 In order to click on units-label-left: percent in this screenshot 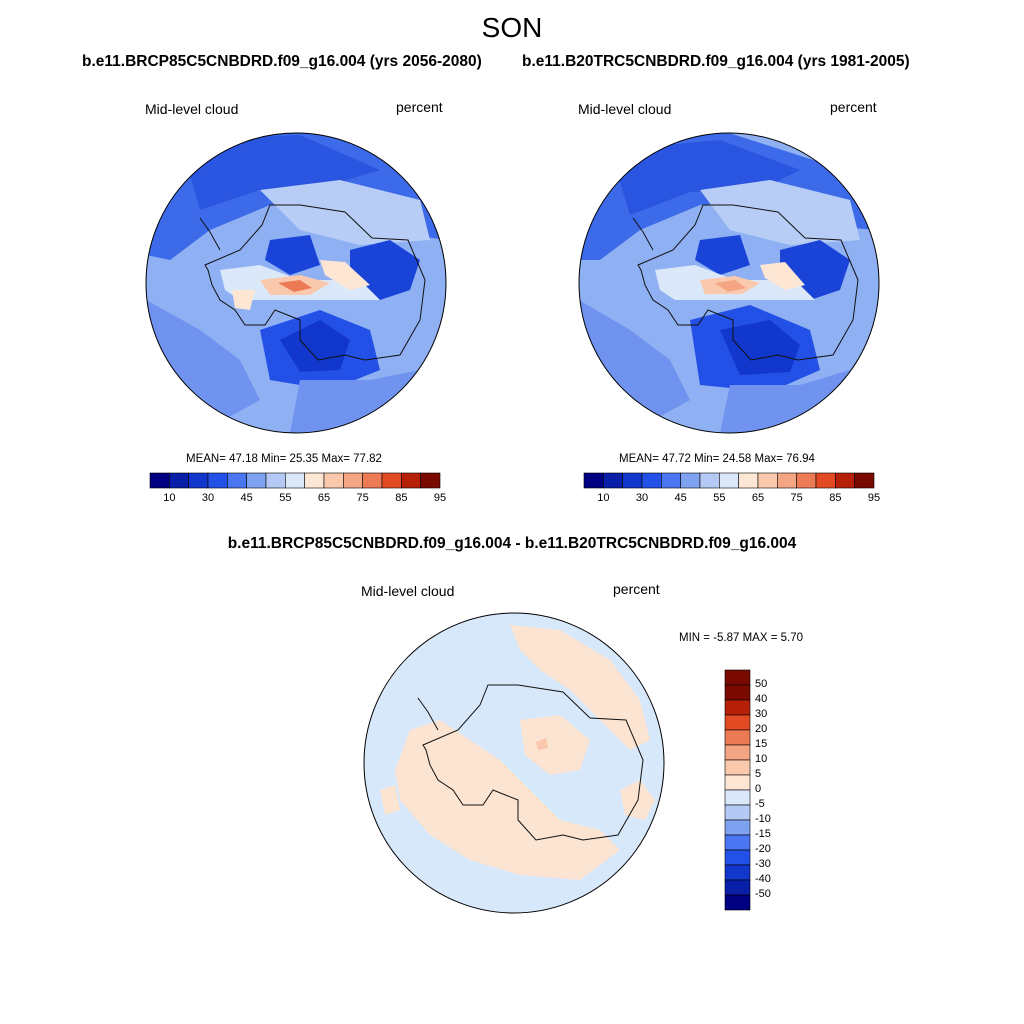, I will do `click(419, 107)`.